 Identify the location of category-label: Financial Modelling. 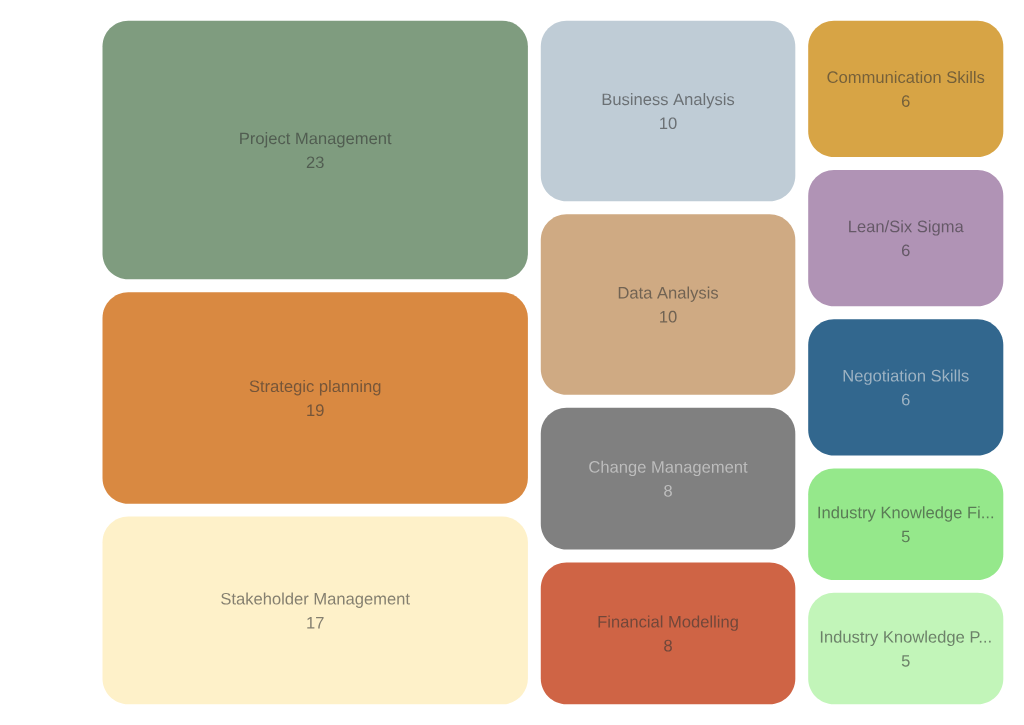
(668, 623).